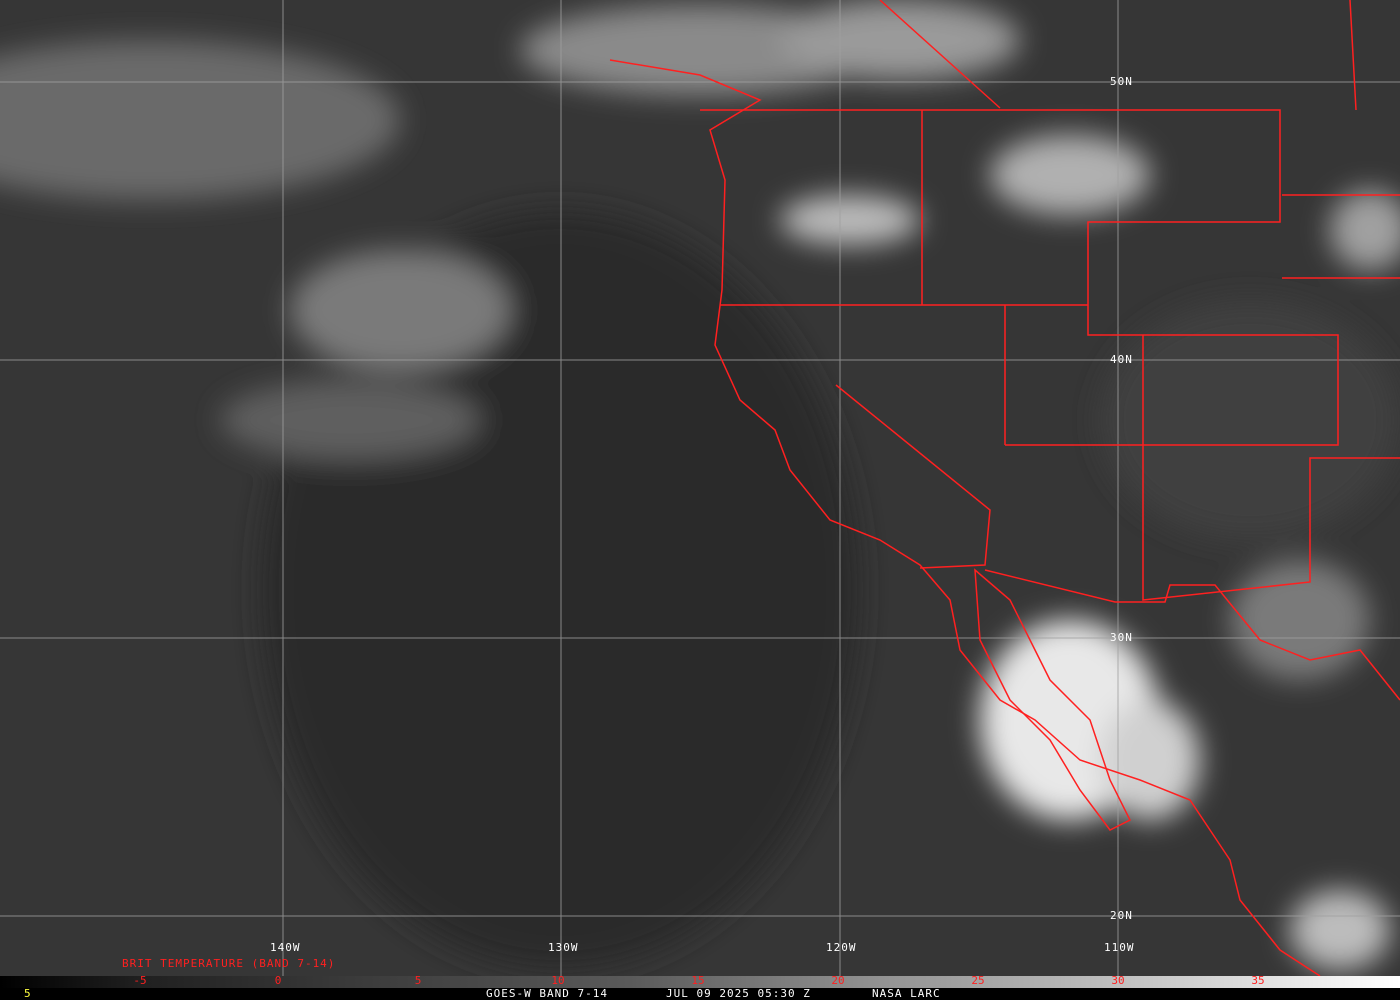 The width and height of the screenshot is (1400, 1000). I want to click on lon-label-130w: 130W, so click(563, 947).